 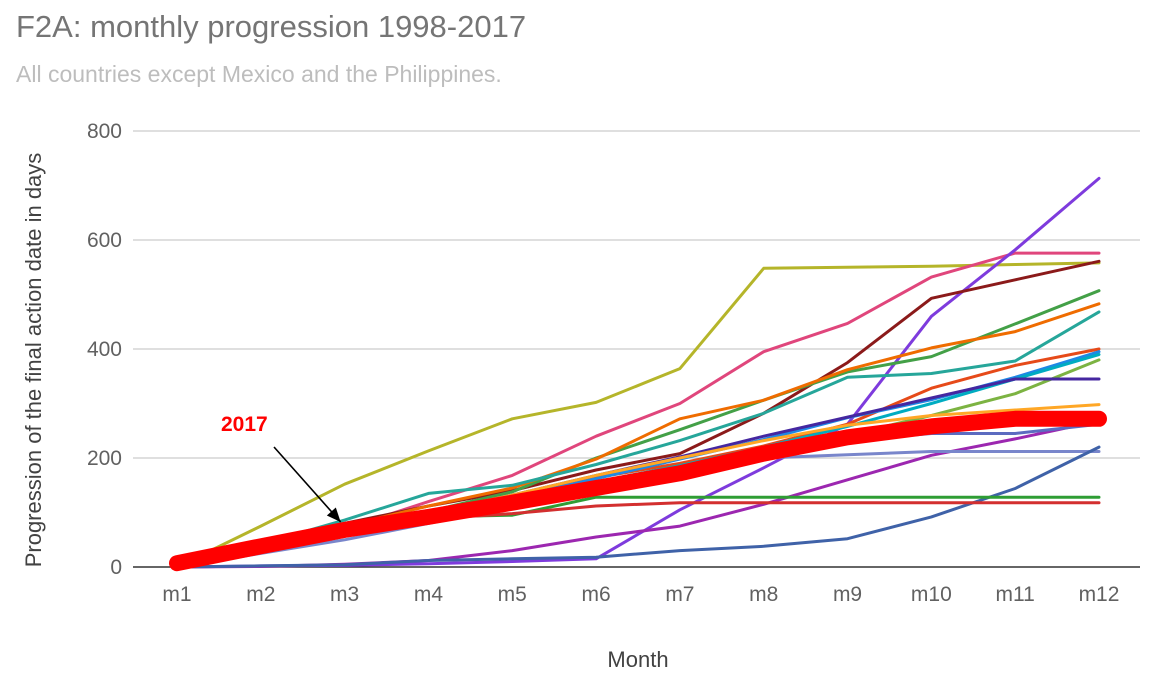 What do you see at coordinates (244, 424) in the screenshot?
I see `annotation-label: 2017` at bounding box center [244, 424].